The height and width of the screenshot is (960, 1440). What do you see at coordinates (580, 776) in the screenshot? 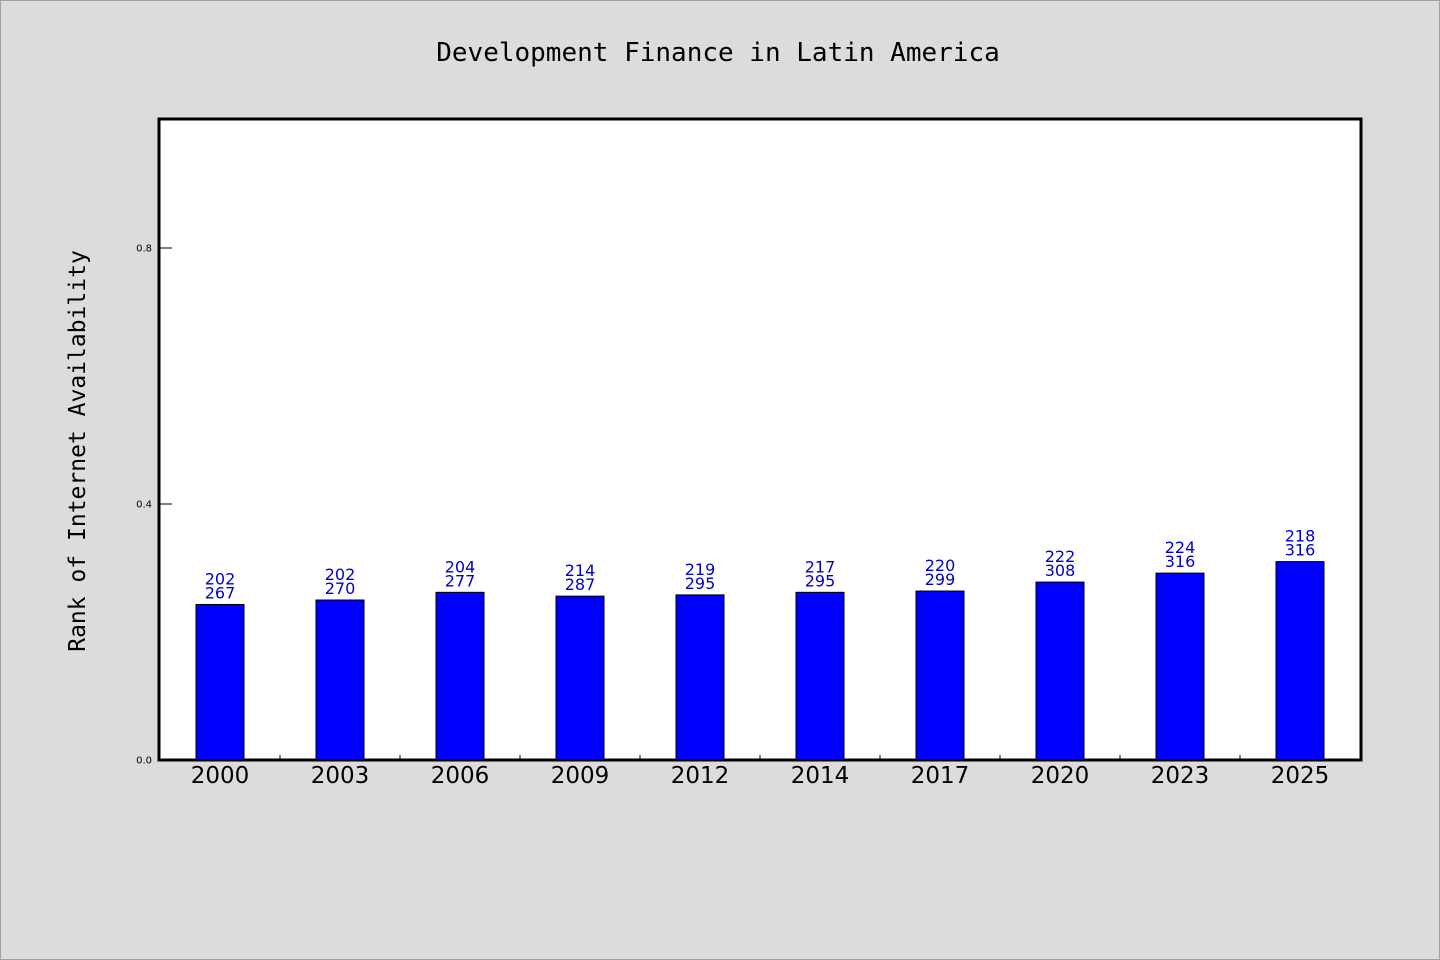
I see `x-tick-label-2009: 2009` at bounding box center [580, 776].